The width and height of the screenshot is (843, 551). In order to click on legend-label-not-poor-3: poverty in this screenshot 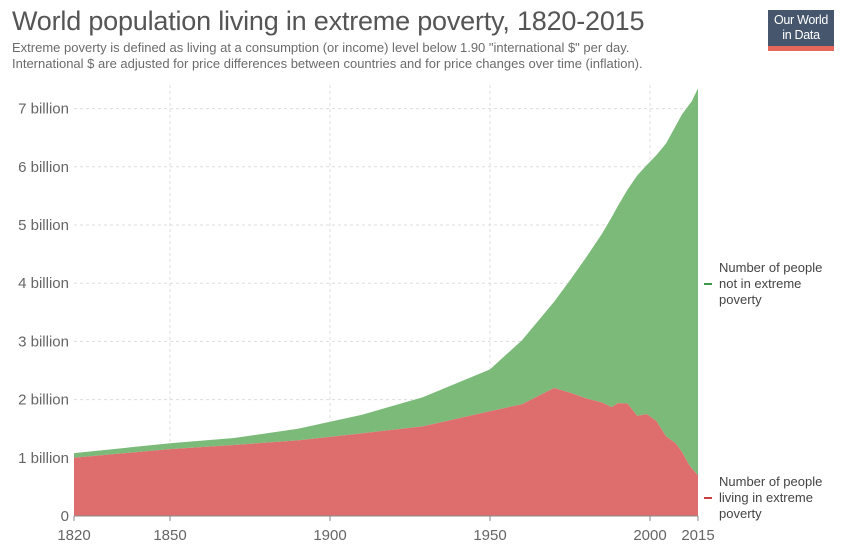, I will do `click(740, 299)`.